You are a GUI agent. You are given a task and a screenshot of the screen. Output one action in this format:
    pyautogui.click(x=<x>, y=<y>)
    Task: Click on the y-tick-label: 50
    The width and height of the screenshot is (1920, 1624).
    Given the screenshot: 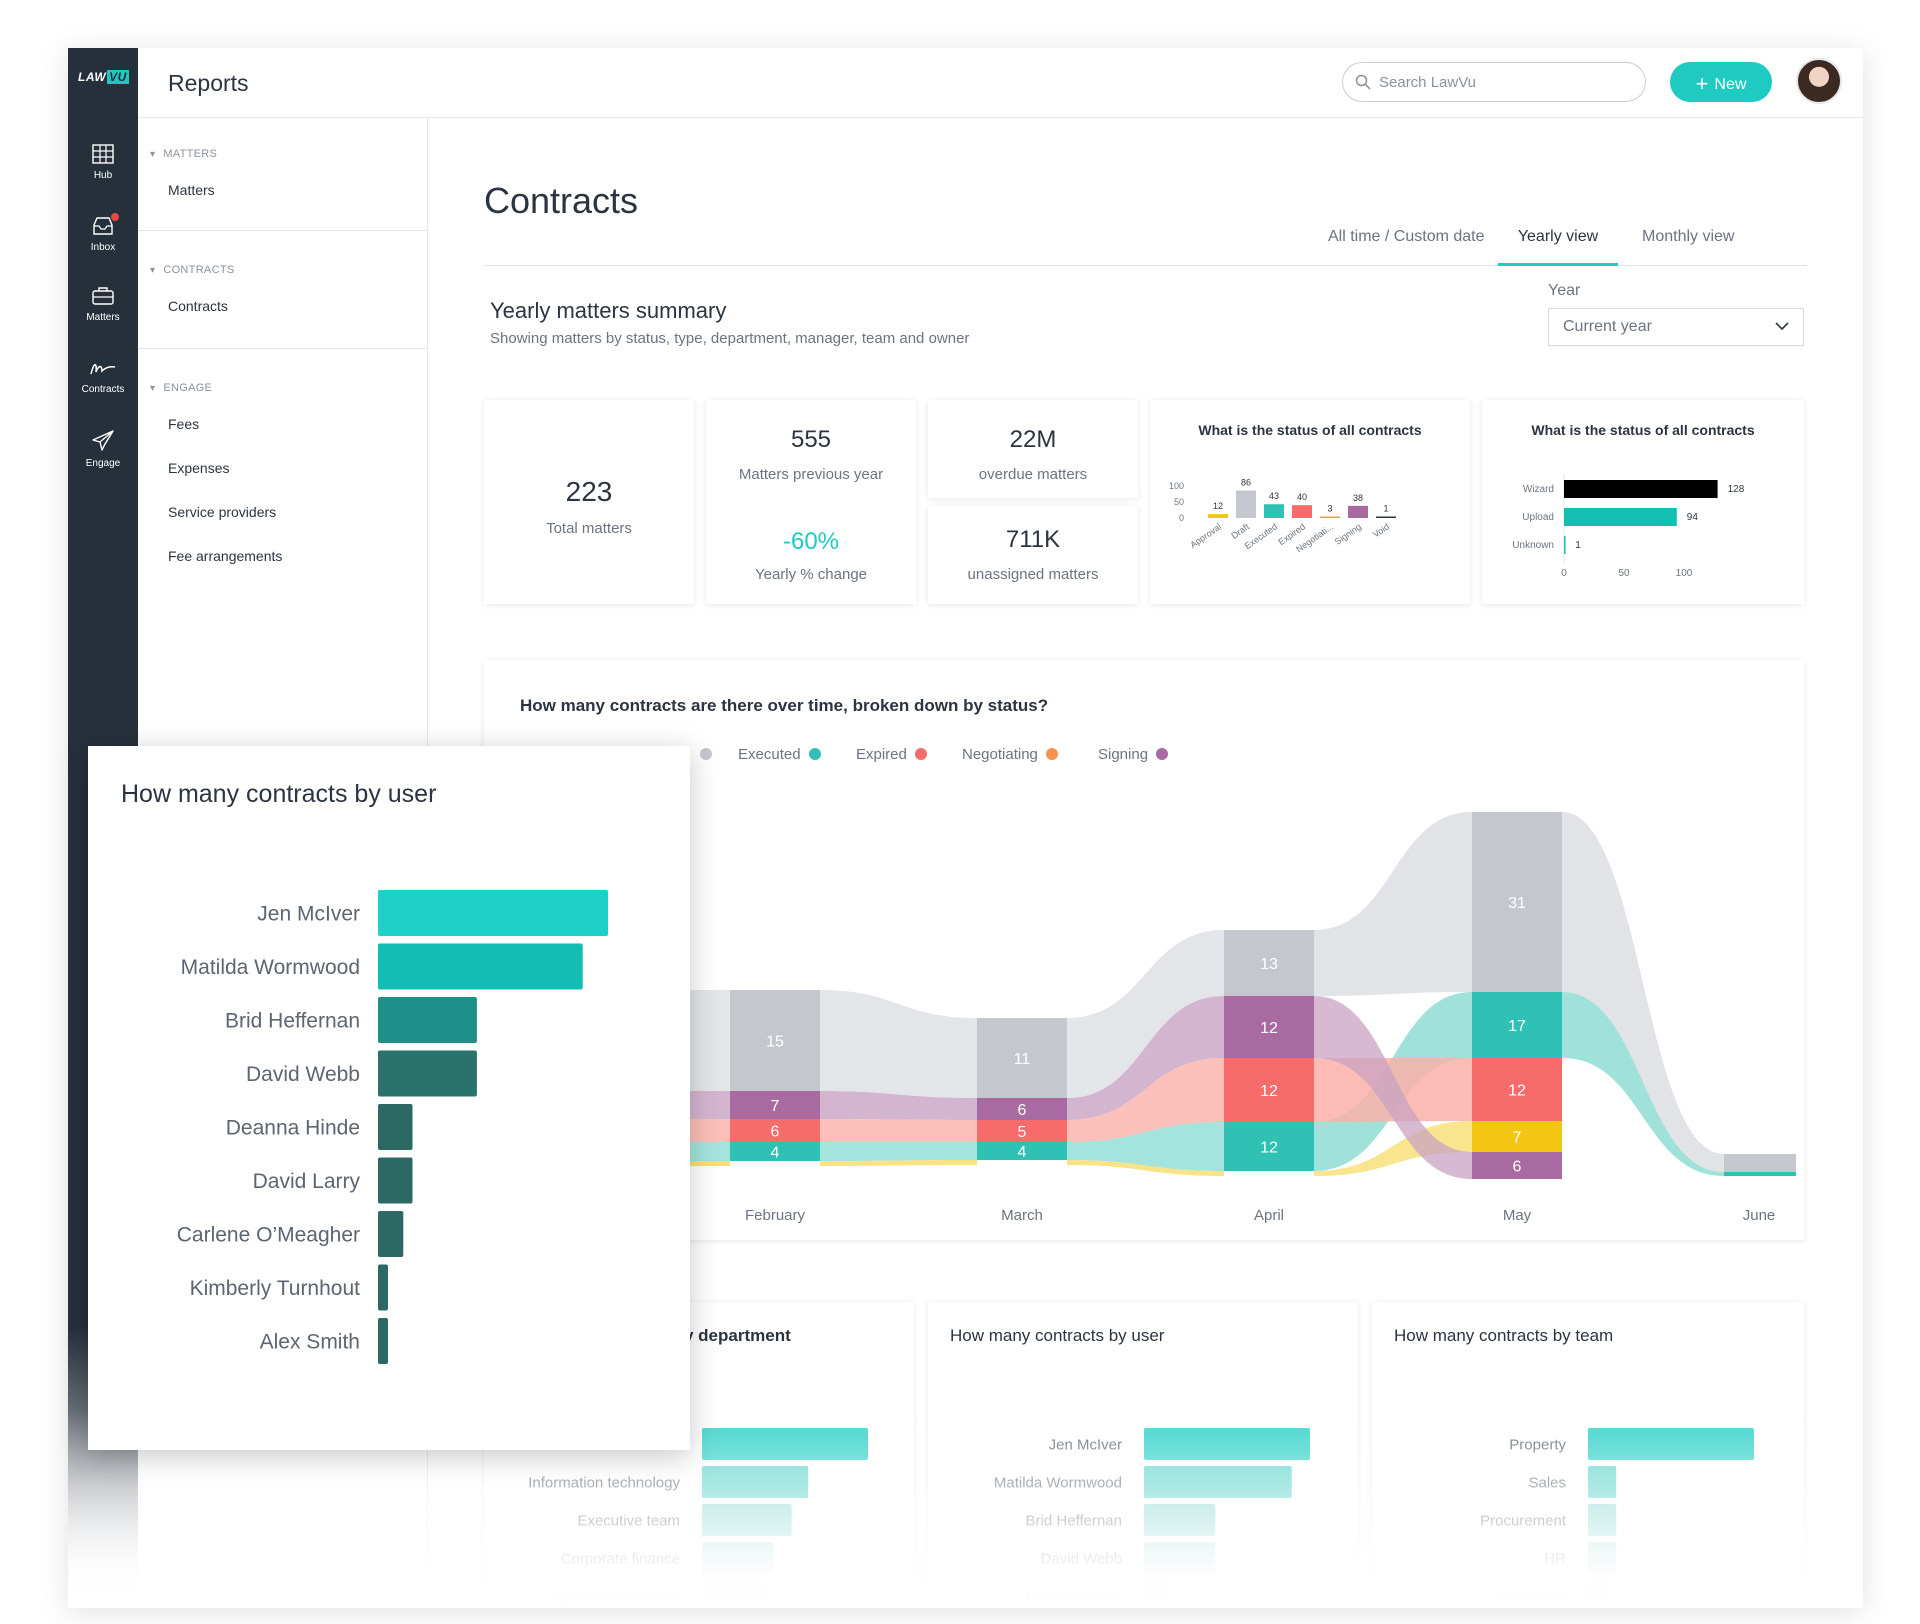 What is the action you would take?
    pyautogui.click(x=1179, y=502)
    